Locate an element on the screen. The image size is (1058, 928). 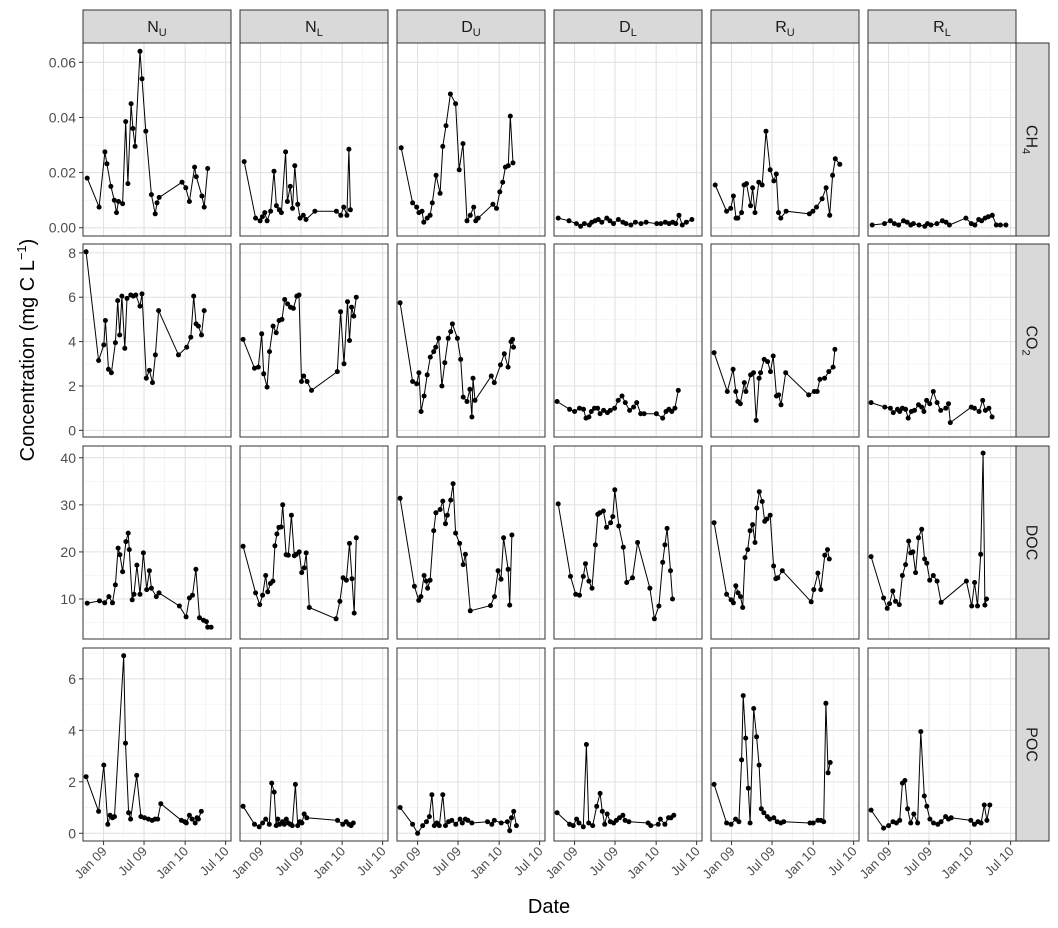
x-tick-label: Jan 10 is located at coordinates (800, 863).